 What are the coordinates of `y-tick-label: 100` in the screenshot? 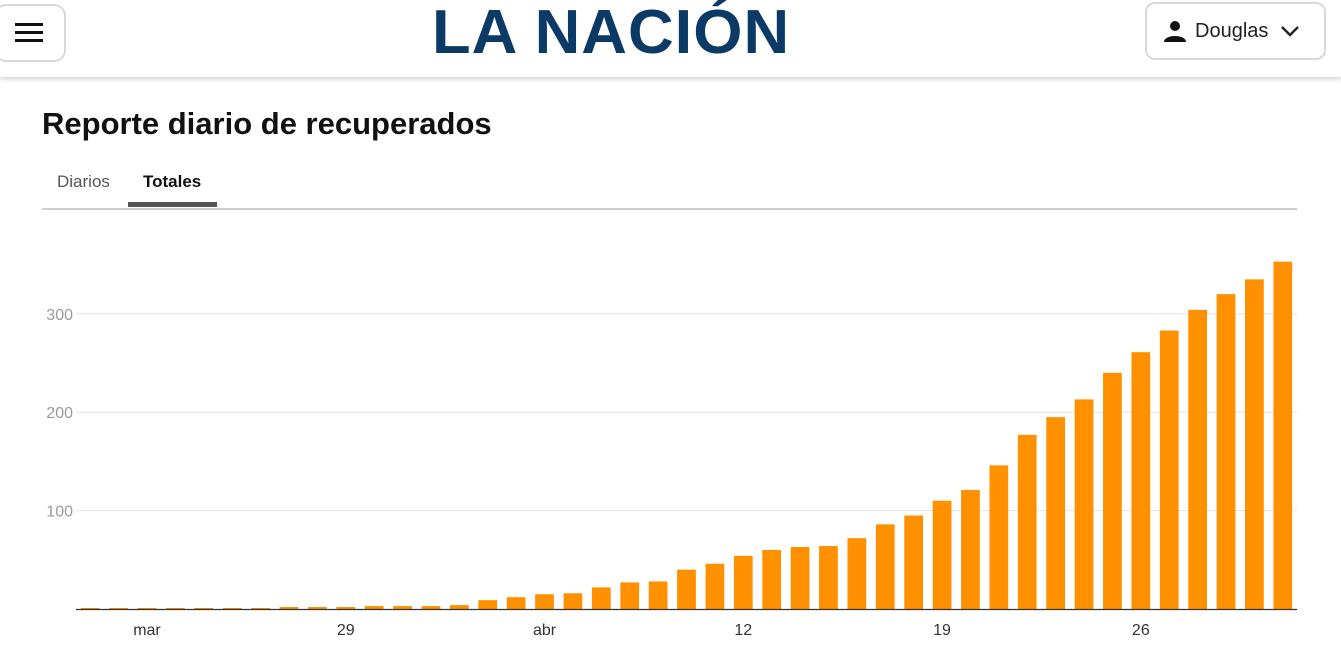 It's located at (59, 512).